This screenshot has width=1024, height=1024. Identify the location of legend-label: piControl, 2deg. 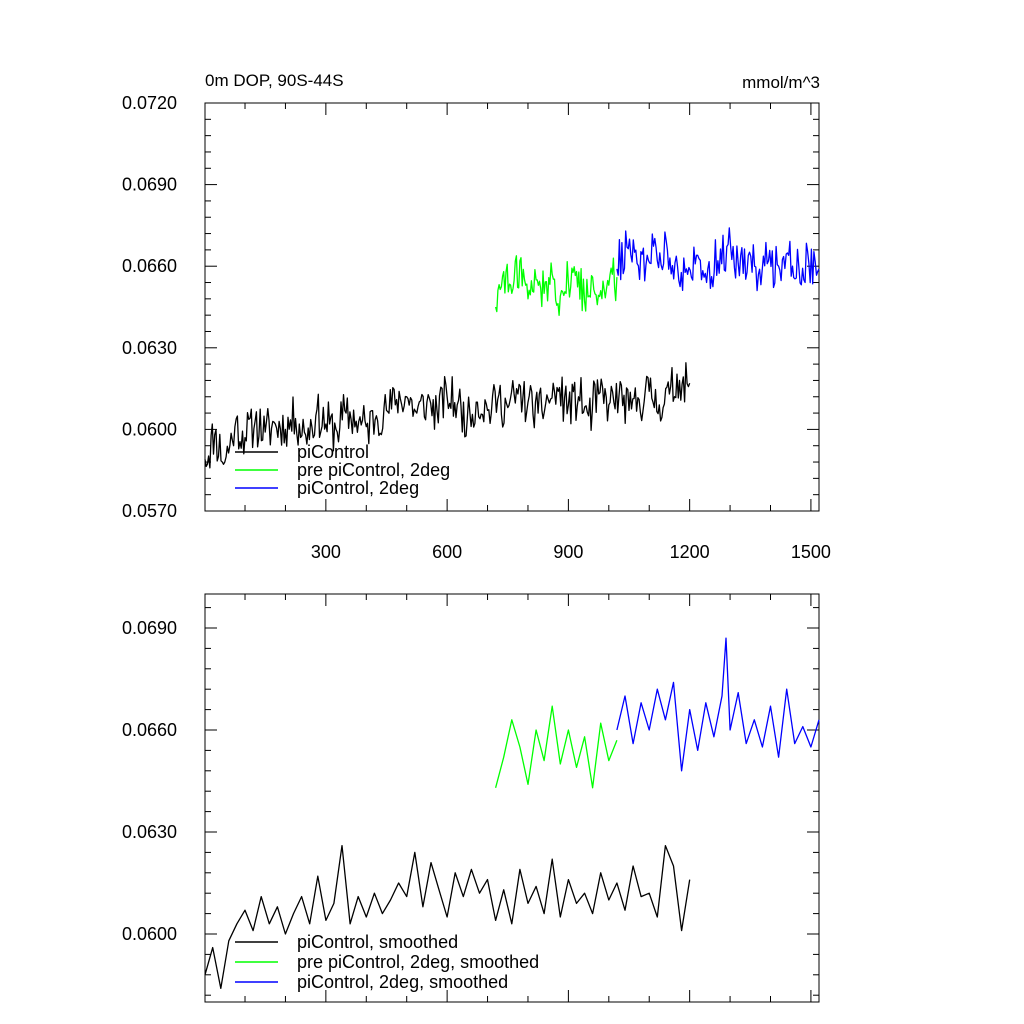
(358, 488).